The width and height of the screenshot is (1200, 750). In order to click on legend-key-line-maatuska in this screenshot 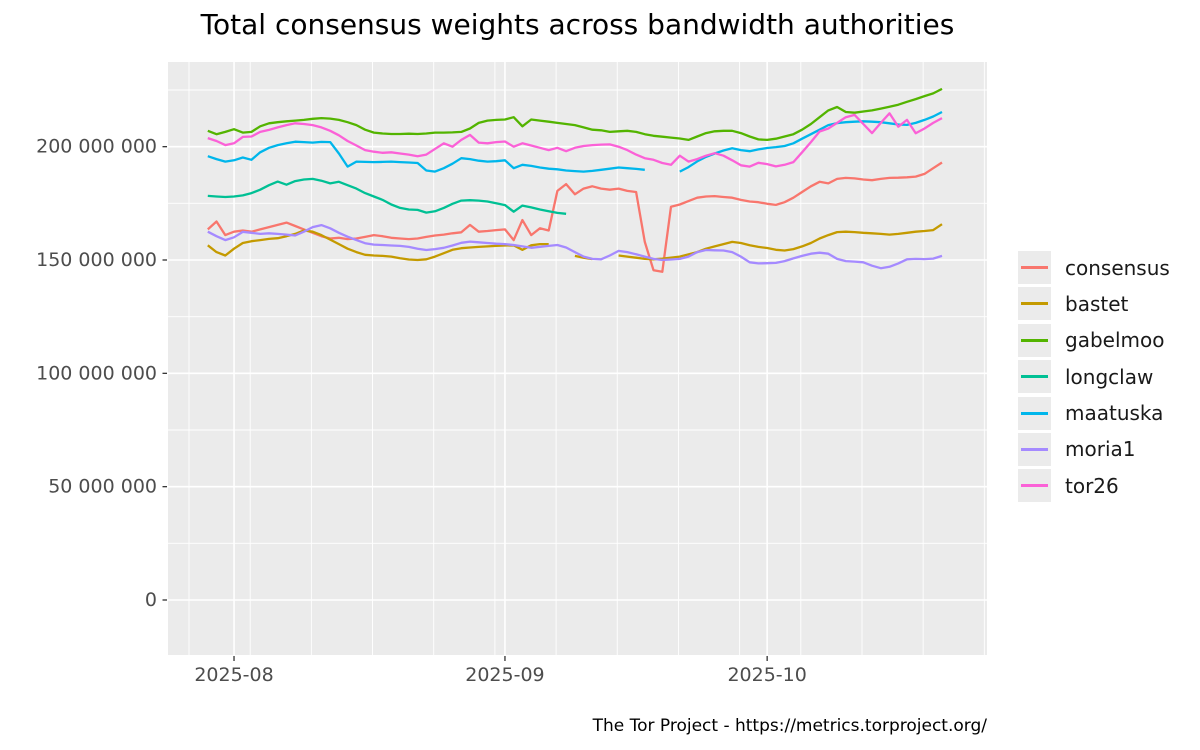, I will do `click(1034, 413)`.